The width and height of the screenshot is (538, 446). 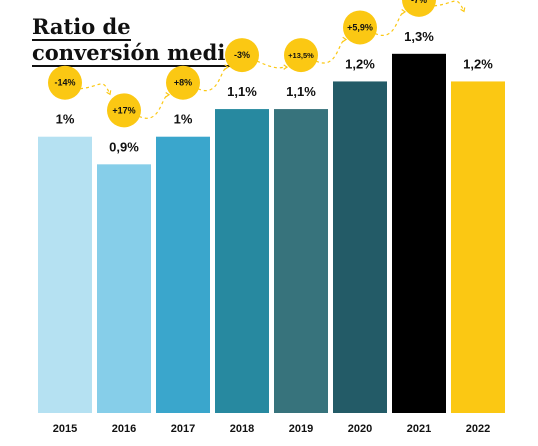 What do you see at coordinates (360, 247) in the screenshot?
I see `bar-2020` at bounding box center [360, 247].